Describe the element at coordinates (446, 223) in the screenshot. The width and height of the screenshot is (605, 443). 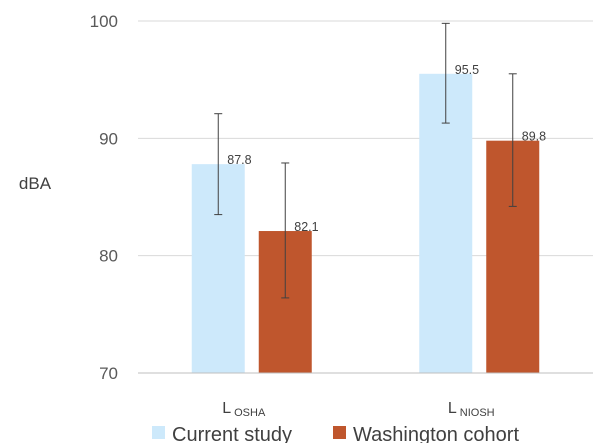
I see `bar` at that location.